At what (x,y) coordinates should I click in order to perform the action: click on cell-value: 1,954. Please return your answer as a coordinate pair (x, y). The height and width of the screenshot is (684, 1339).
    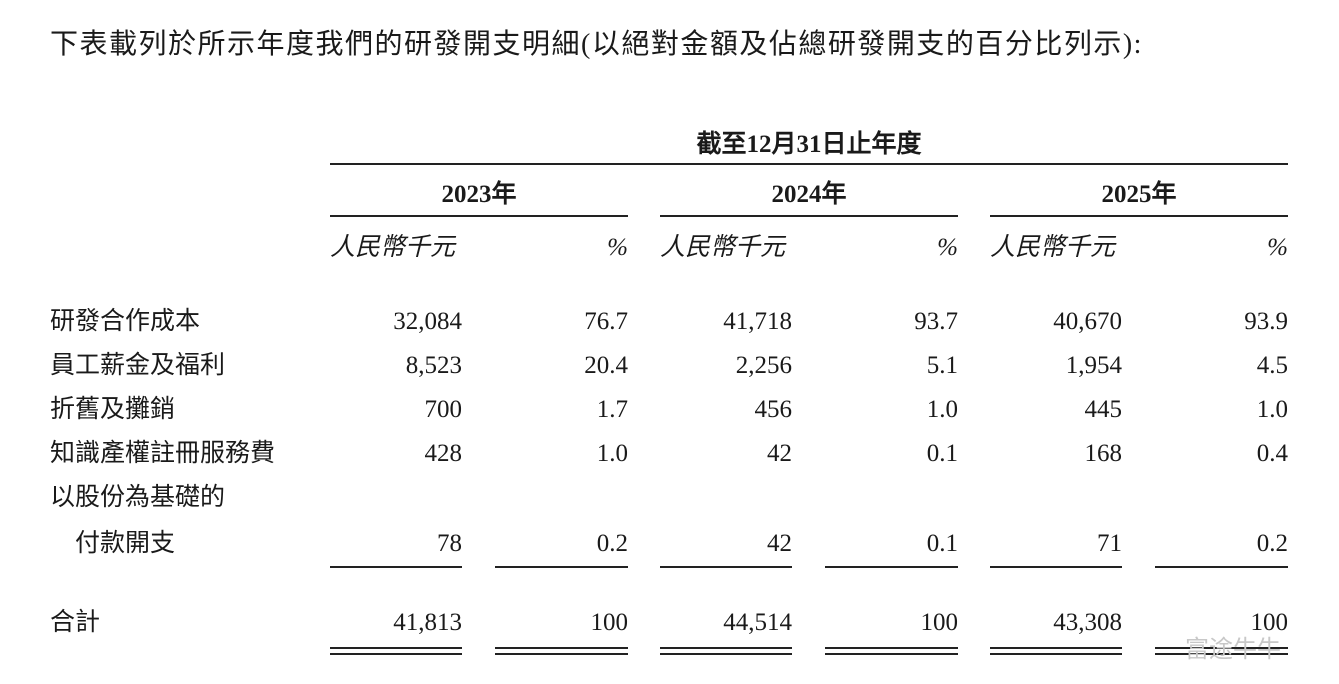
    Looking at the image, I should click on (1093, 365).